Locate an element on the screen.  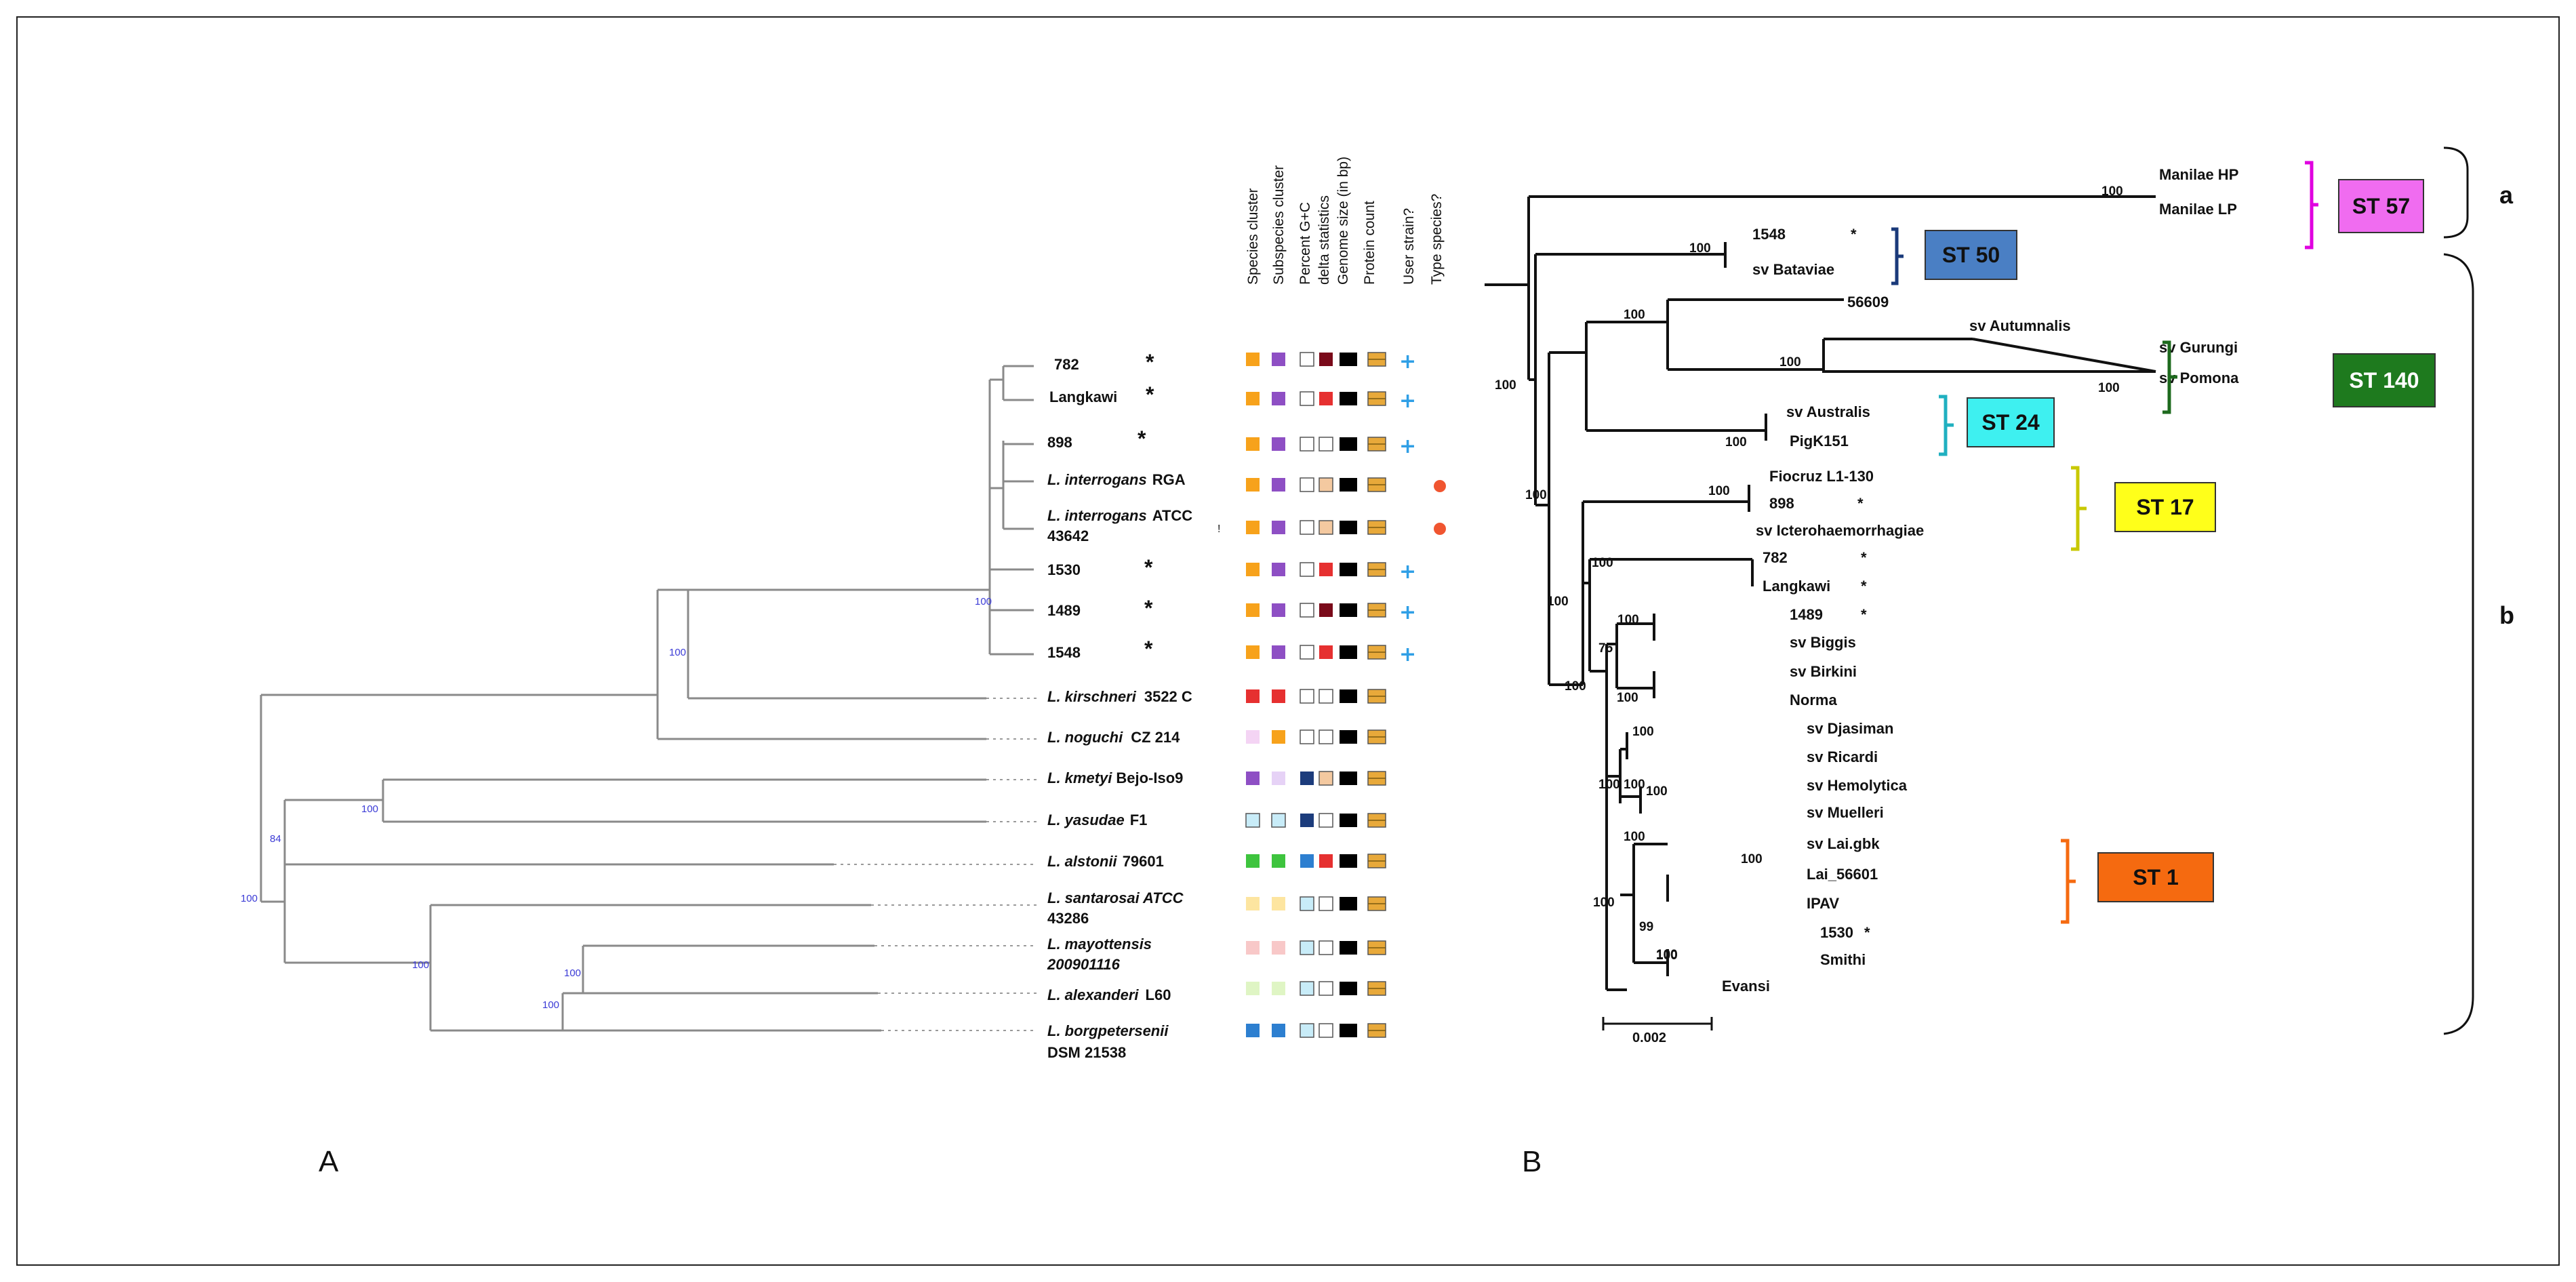
taxon-strain: 43642 is located at coordinates (1068, 535).